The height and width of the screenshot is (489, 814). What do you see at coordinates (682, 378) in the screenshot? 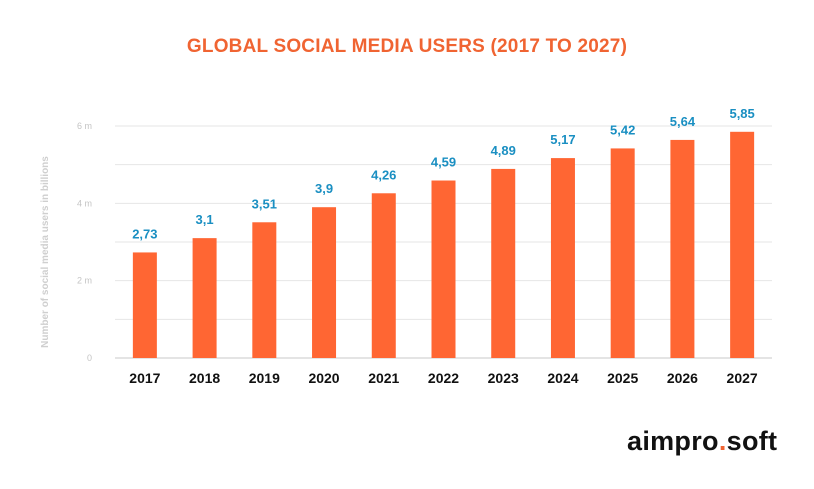
I see `x-tick-2026: 2026` at bounding box center [682, 378].